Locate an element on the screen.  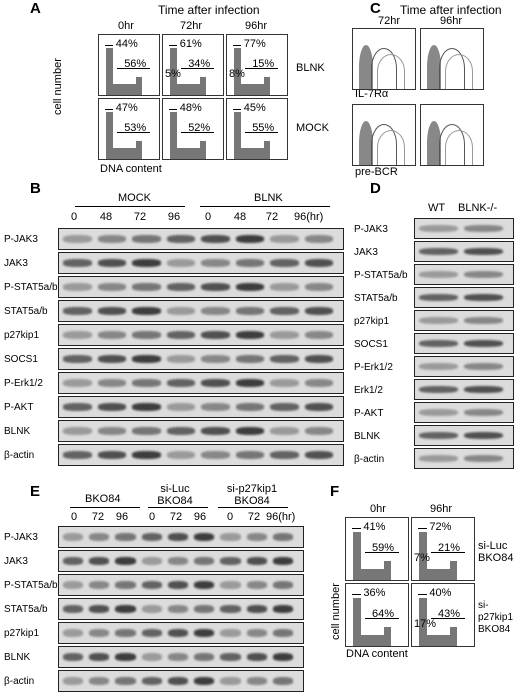
lane-label: 96(hr) is located at coordinates (309, 217).